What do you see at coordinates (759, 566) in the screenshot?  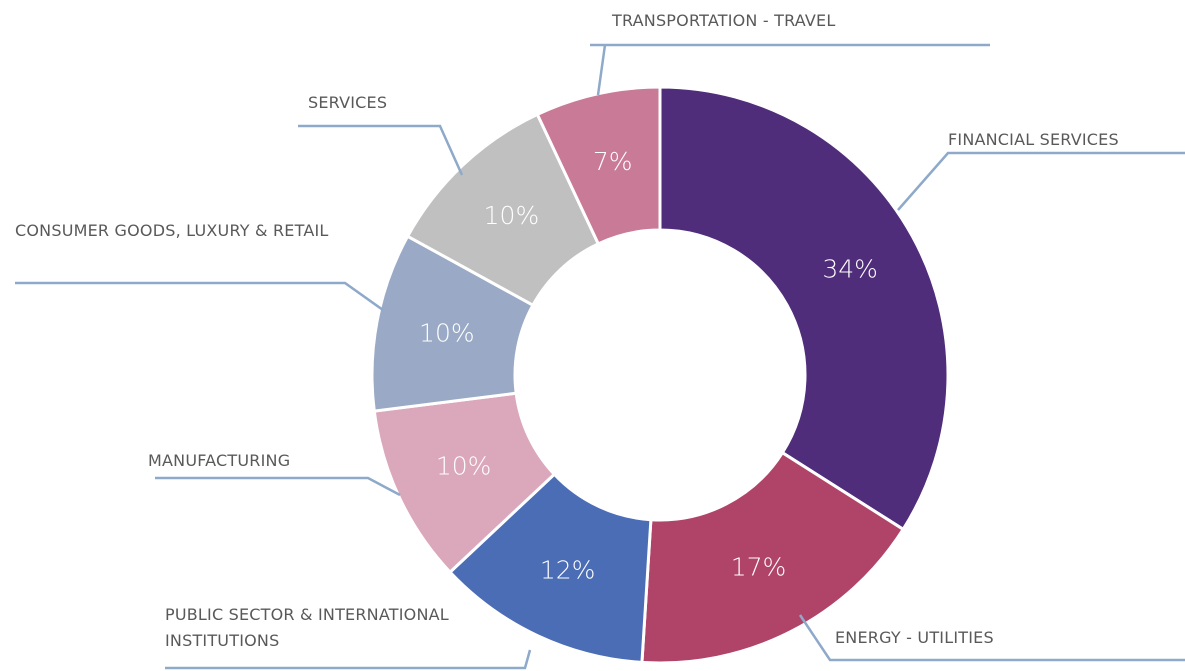 I see `value-label: 17%` at bounding box center [759, 566].